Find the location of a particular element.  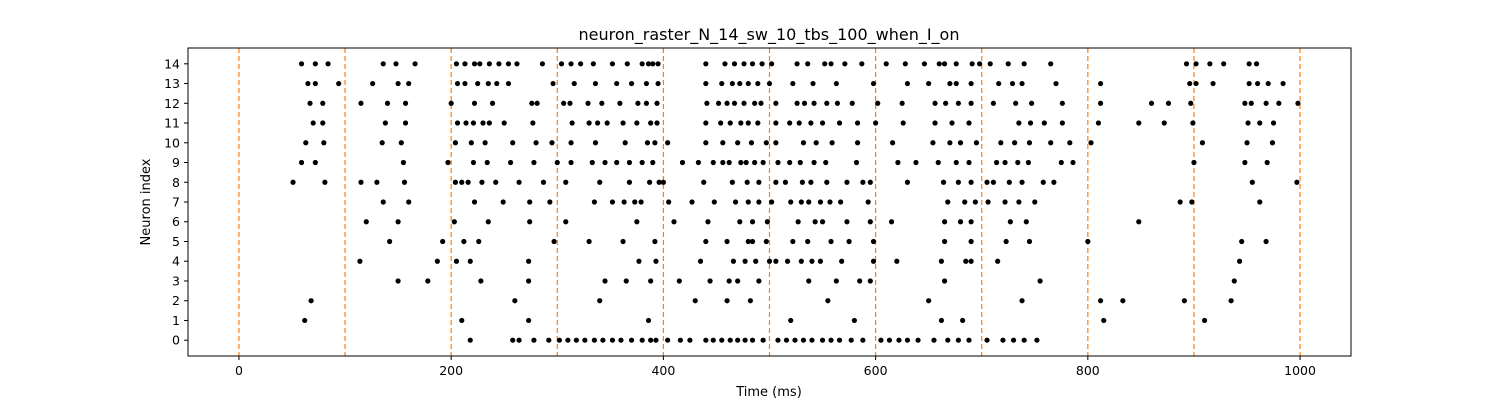

y-tick-label: 7 is located at coordinates (176, 202).